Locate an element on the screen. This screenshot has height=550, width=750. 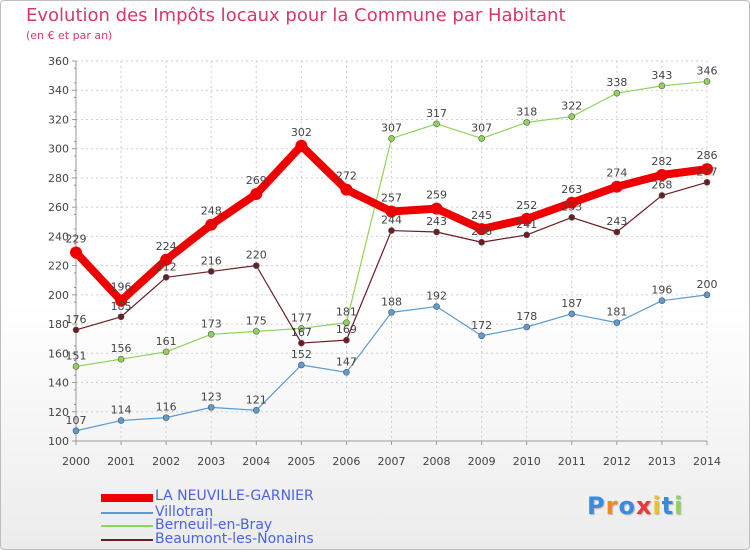
data-label: 156 is located at coordinates (121, 348).